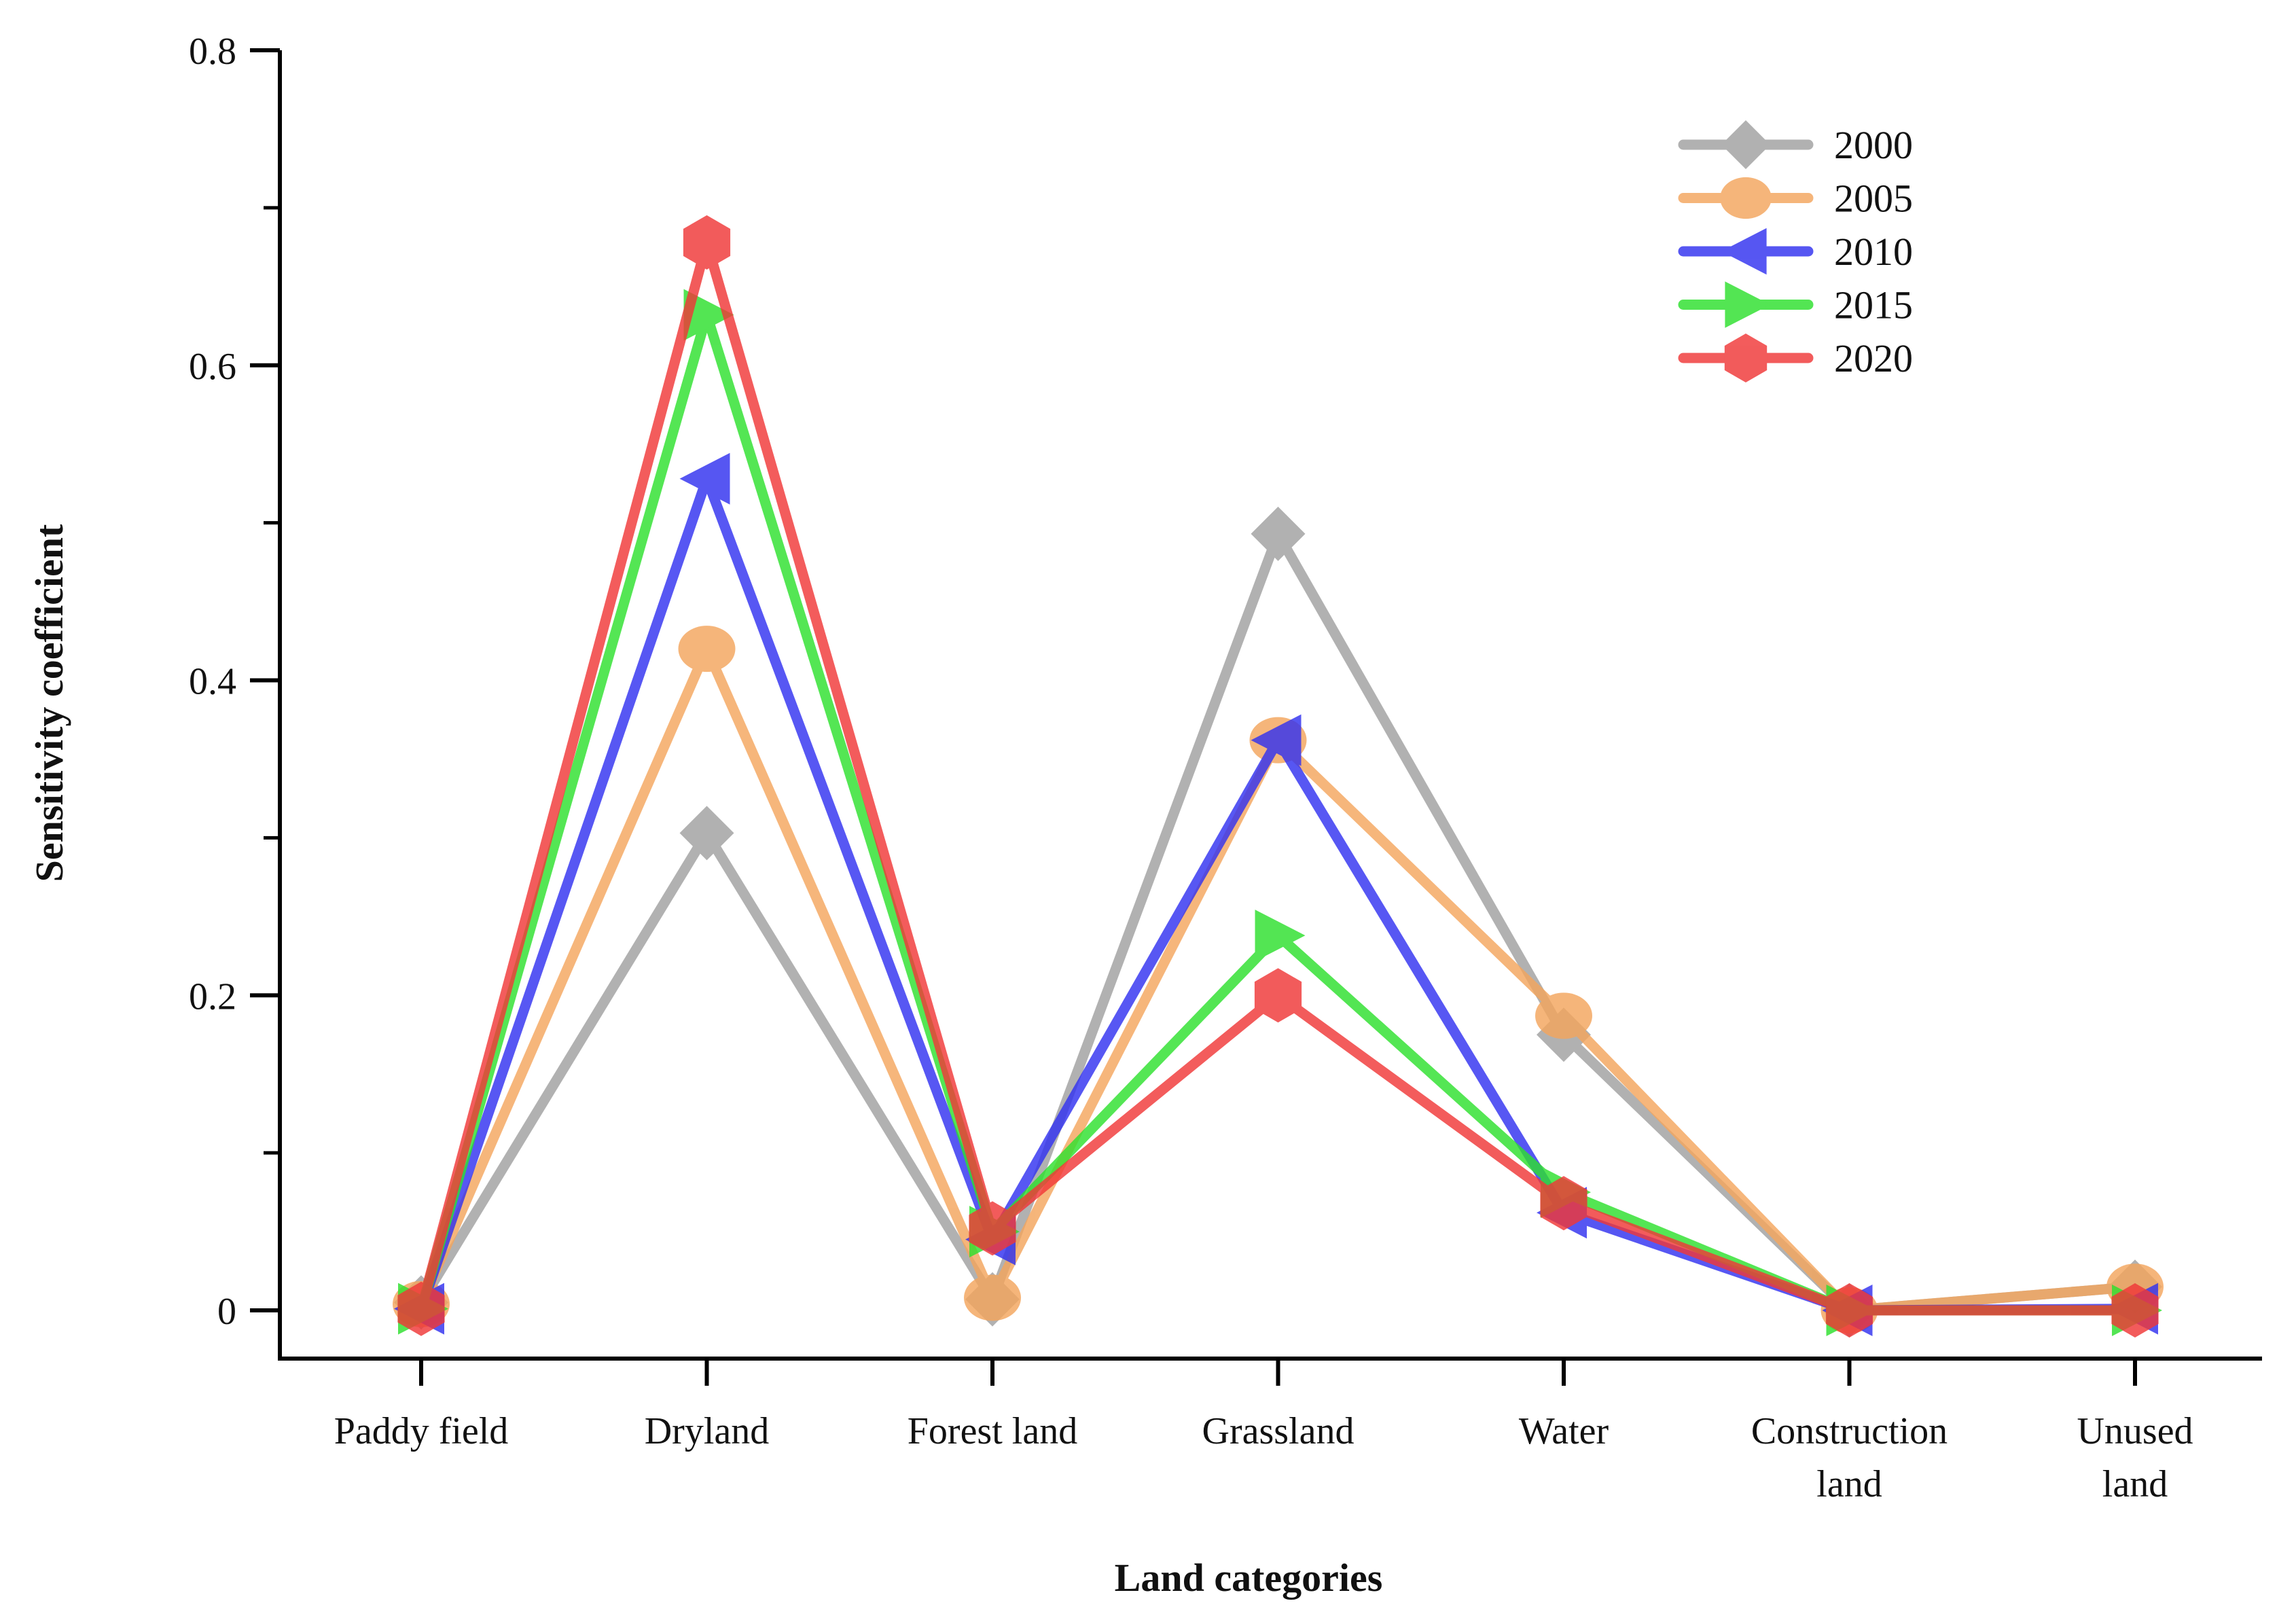 Image resolution: width=2296 pixels, height=1614 pixels. I want to click on legend-item-2010, so click(1746, 251).